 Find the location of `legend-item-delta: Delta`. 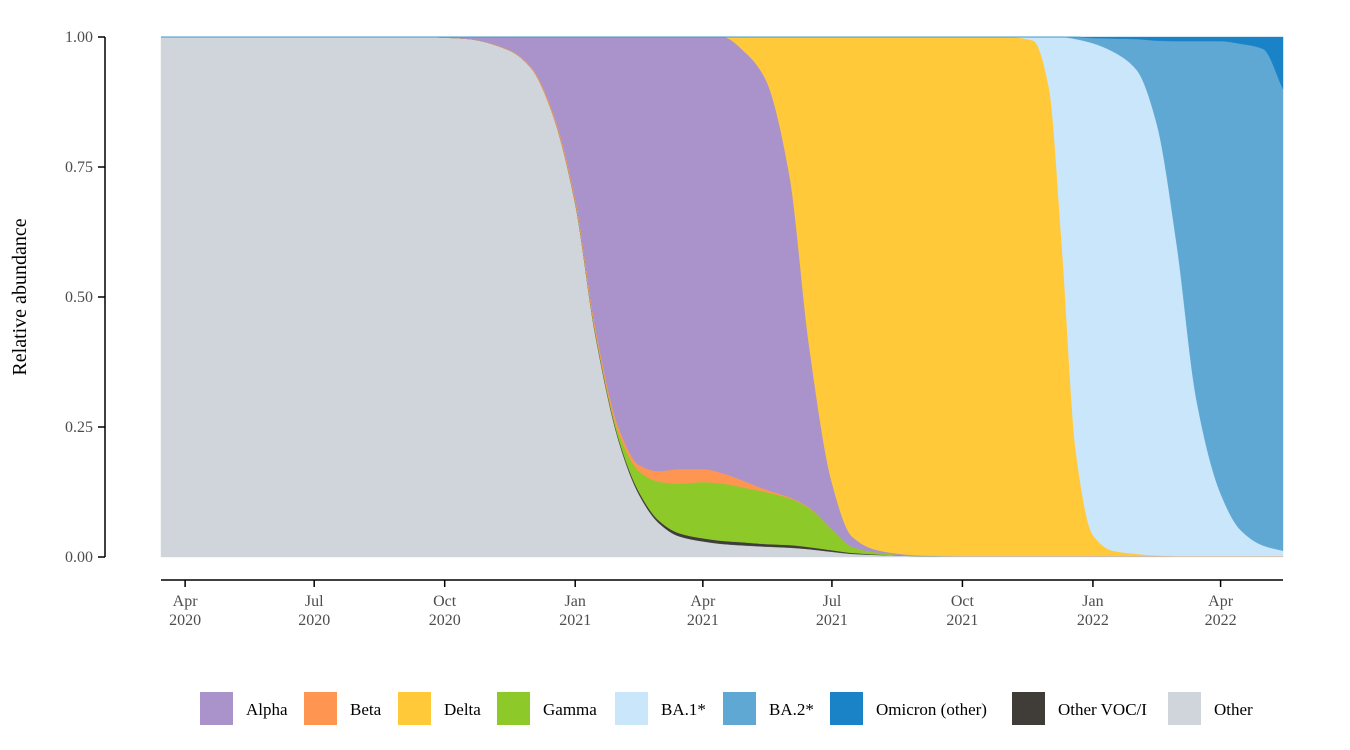

legend-item-delta: Delta is located at coordinates (439, 708).